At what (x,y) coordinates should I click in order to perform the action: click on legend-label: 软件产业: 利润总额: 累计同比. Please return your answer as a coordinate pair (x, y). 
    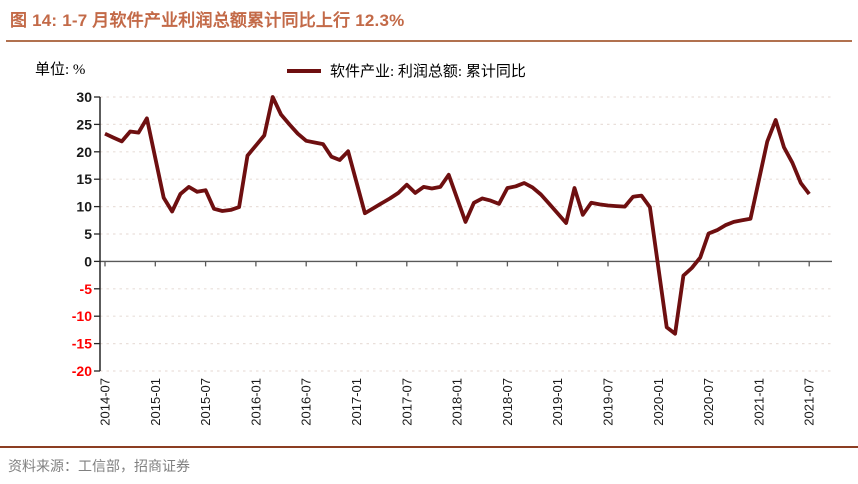
    Looking at the image, I should click on (428, 72).